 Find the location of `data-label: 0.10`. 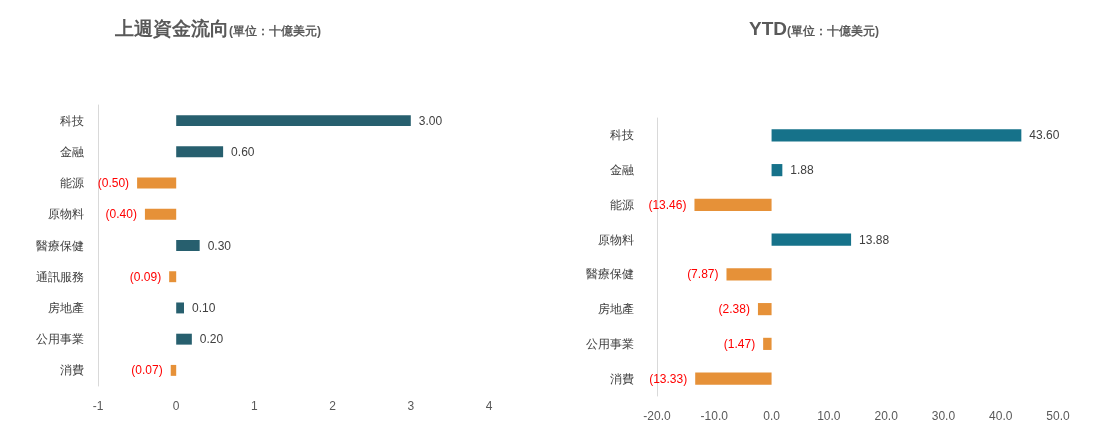

data-label: 0.10 is located at coordinates (204, 307).